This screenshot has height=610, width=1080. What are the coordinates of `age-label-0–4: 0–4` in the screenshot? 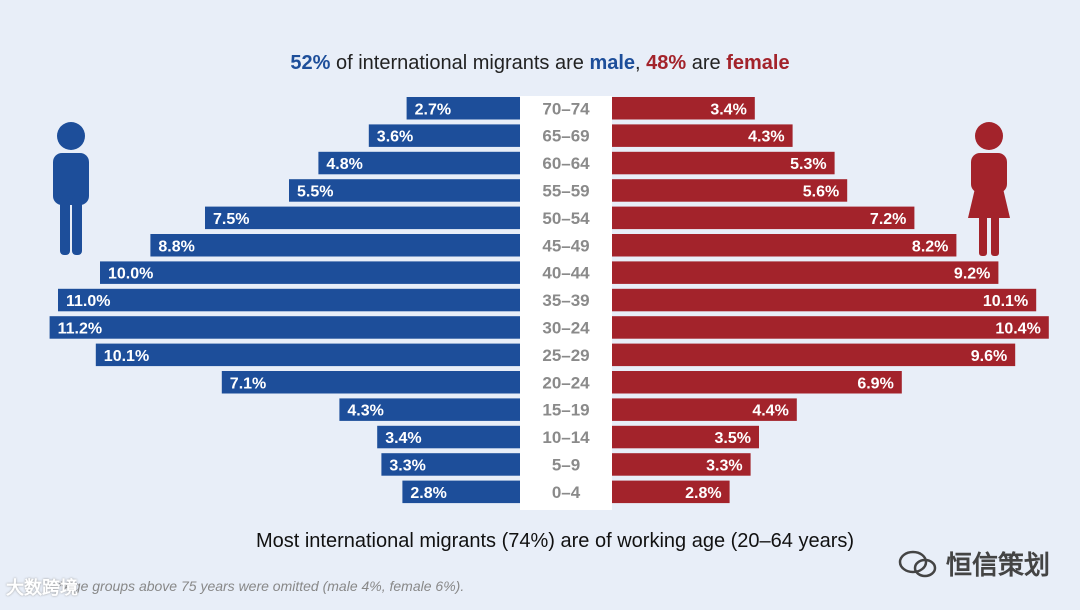 It's located at (566, 492).